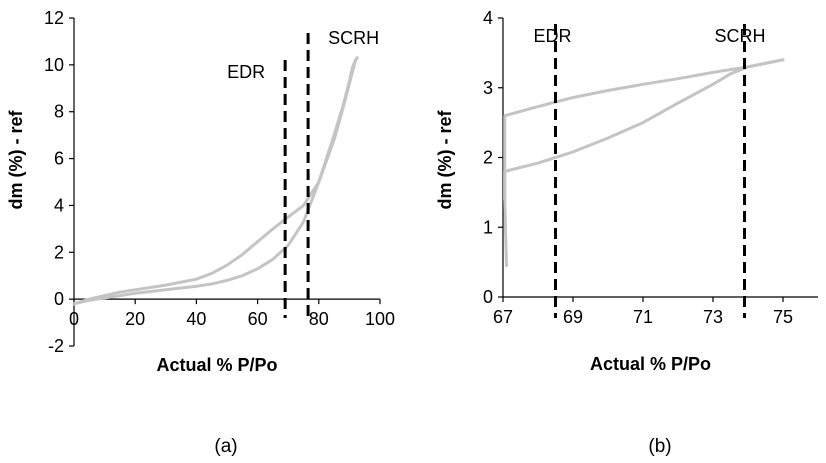 The width and height of the screenshot is (826, 463). I want to click on x-tick-label: 0, so click(74, 319).